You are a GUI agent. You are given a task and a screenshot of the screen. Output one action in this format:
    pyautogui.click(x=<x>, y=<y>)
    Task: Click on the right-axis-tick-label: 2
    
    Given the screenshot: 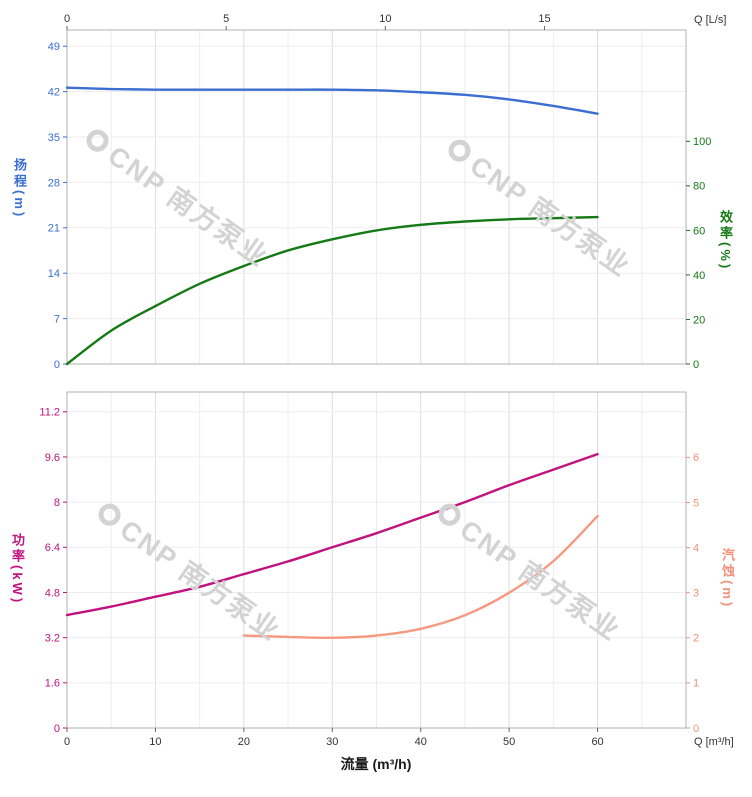 What is the action you would take?
    pyautogui.click(x=696, y=639)
    